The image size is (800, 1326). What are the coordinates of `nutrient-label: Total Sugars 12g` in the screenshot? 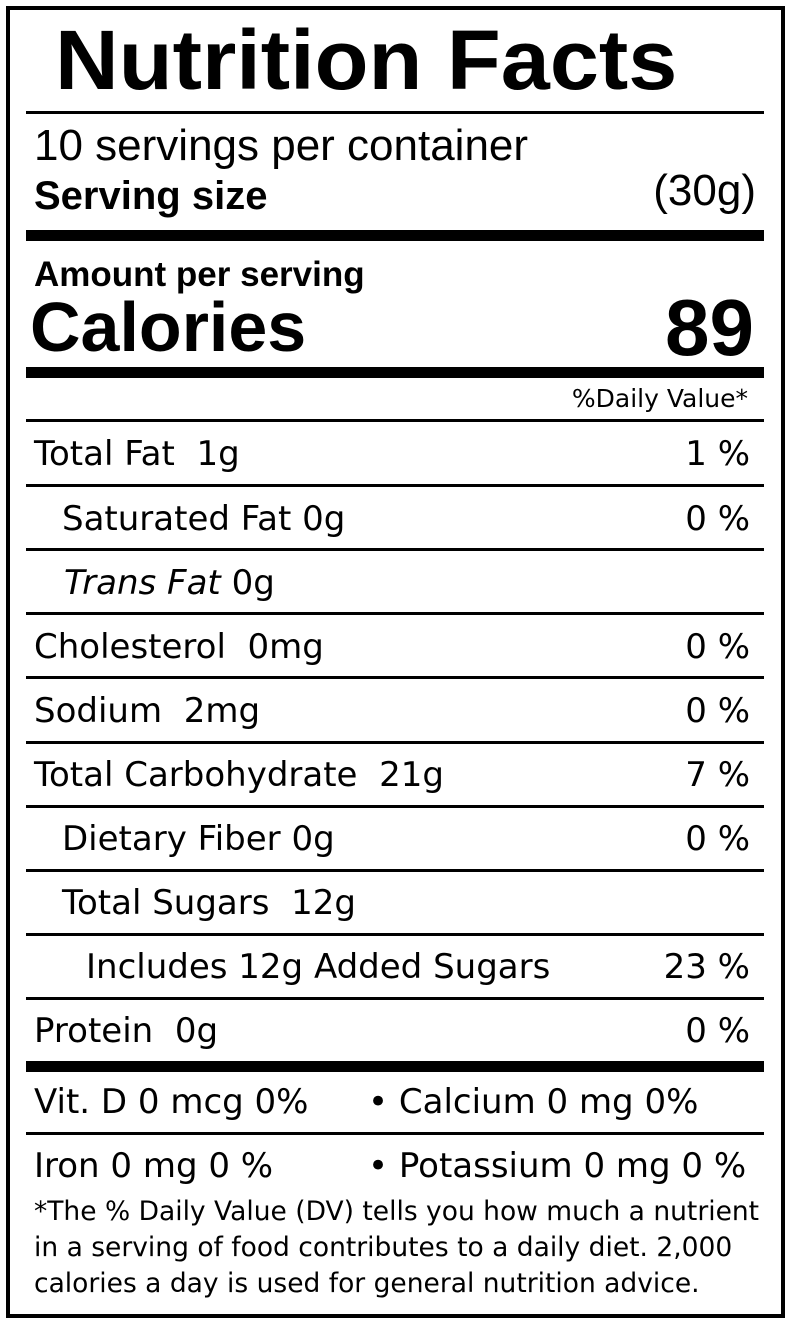 It's located at (209, 903).